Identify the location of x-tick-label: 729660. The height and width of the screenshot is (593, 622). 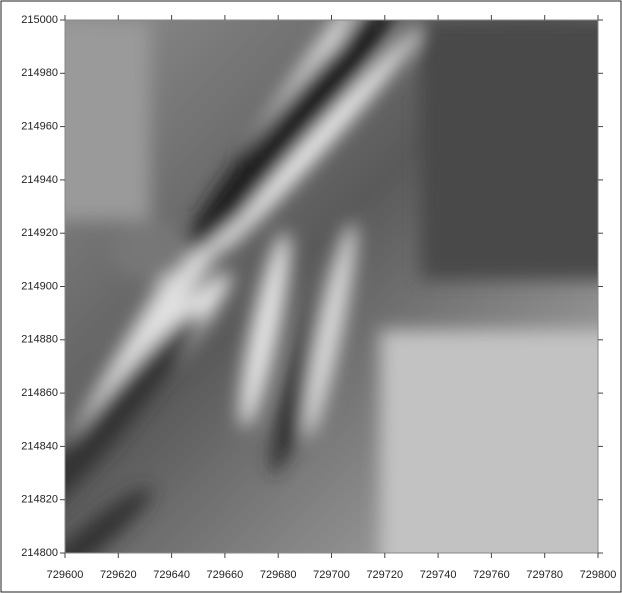
(225, 575).